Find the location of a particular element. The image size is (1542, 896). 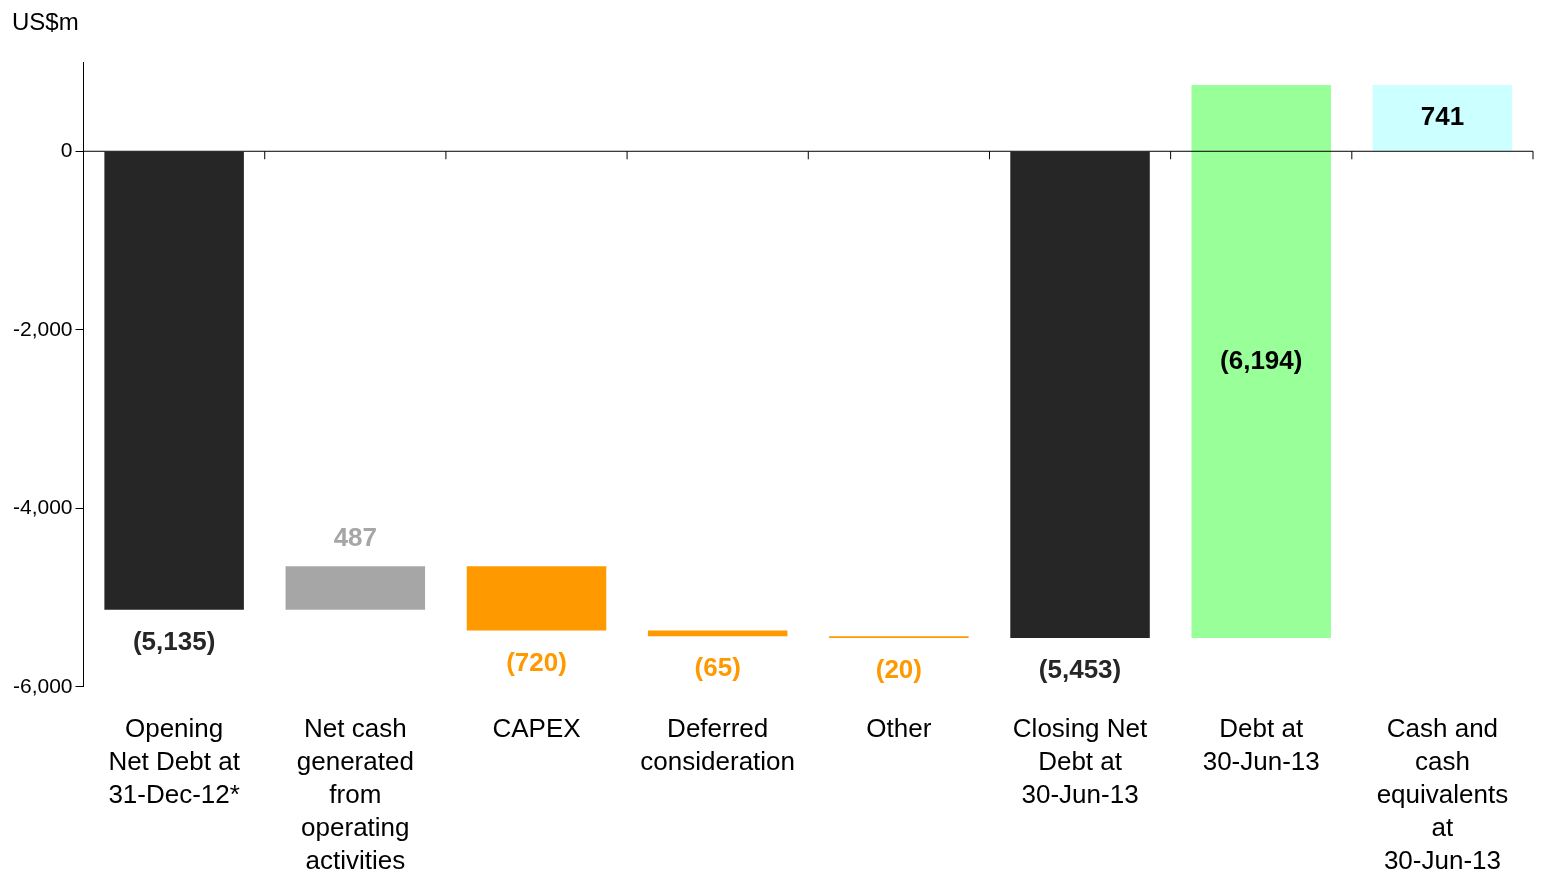

data-label: (5,135) is located at coordinates (174, 640).